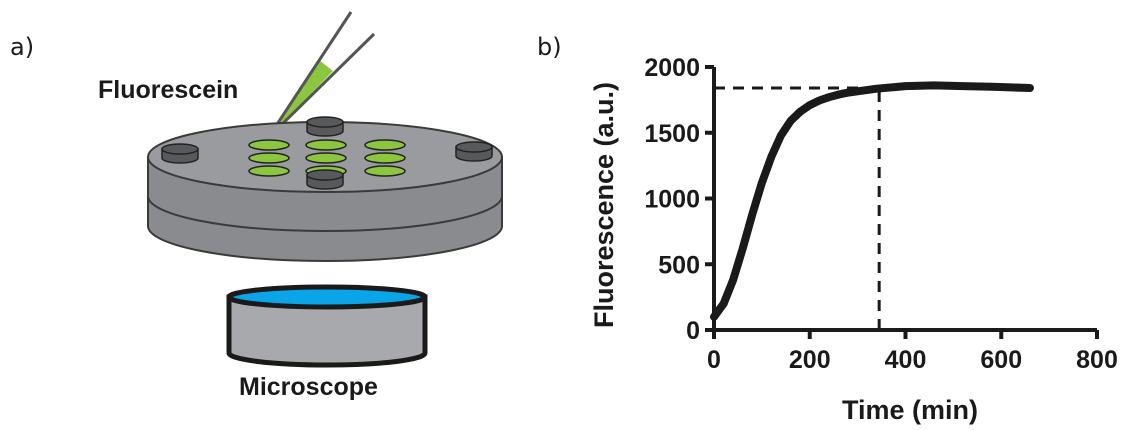 This screenshot has width=1129, height=430. I want to click on pipette-liquid, so click(300, 99).